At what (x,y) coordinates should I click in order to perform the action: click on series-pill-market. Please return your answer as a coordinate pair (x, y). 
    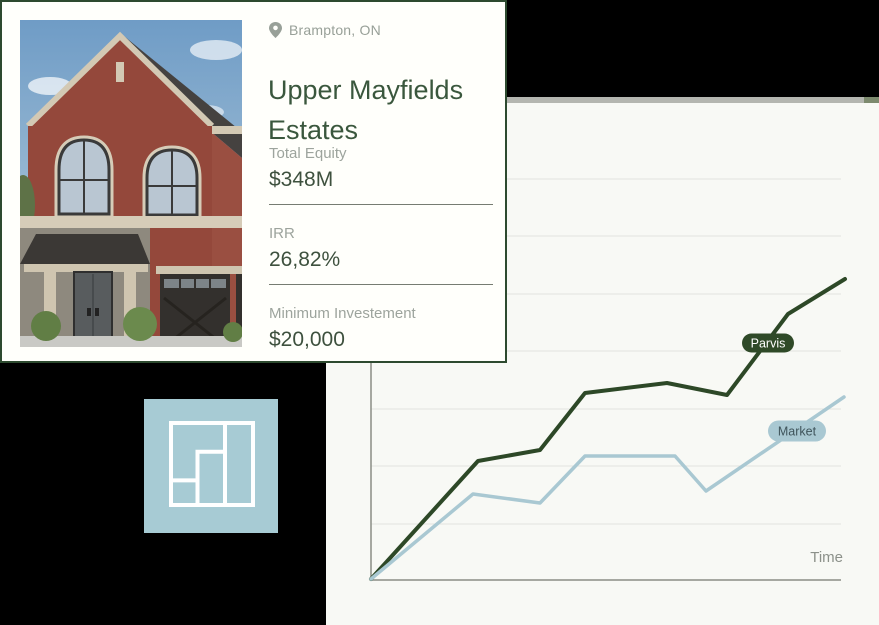
    Looking at the image, I should click on (797, 431).